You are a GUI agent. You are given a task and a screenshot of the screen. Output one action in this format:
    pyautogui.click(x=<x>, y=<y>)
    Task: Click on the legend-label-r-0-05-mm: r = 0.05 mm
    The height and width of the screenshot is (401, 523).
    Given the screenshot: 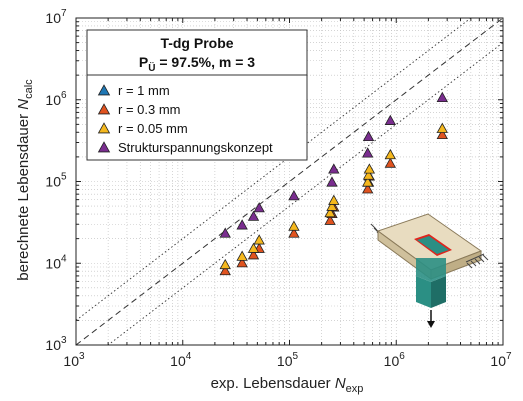 What is the action you would take?
    pyautogui.click(x=153, y=128)
    